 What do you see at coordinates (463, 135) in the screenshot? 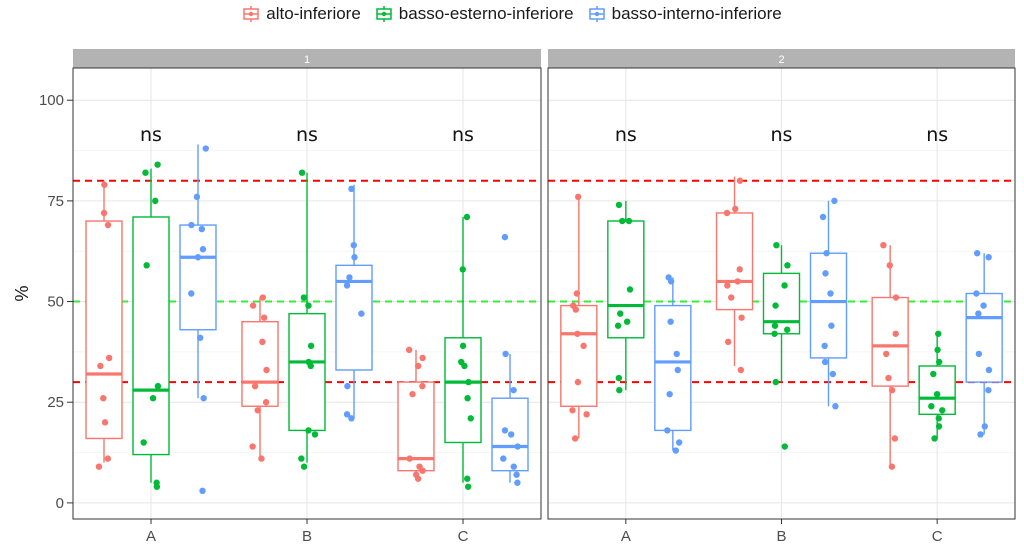
I see `significance-label: ns` at bounding box center [463, 135].